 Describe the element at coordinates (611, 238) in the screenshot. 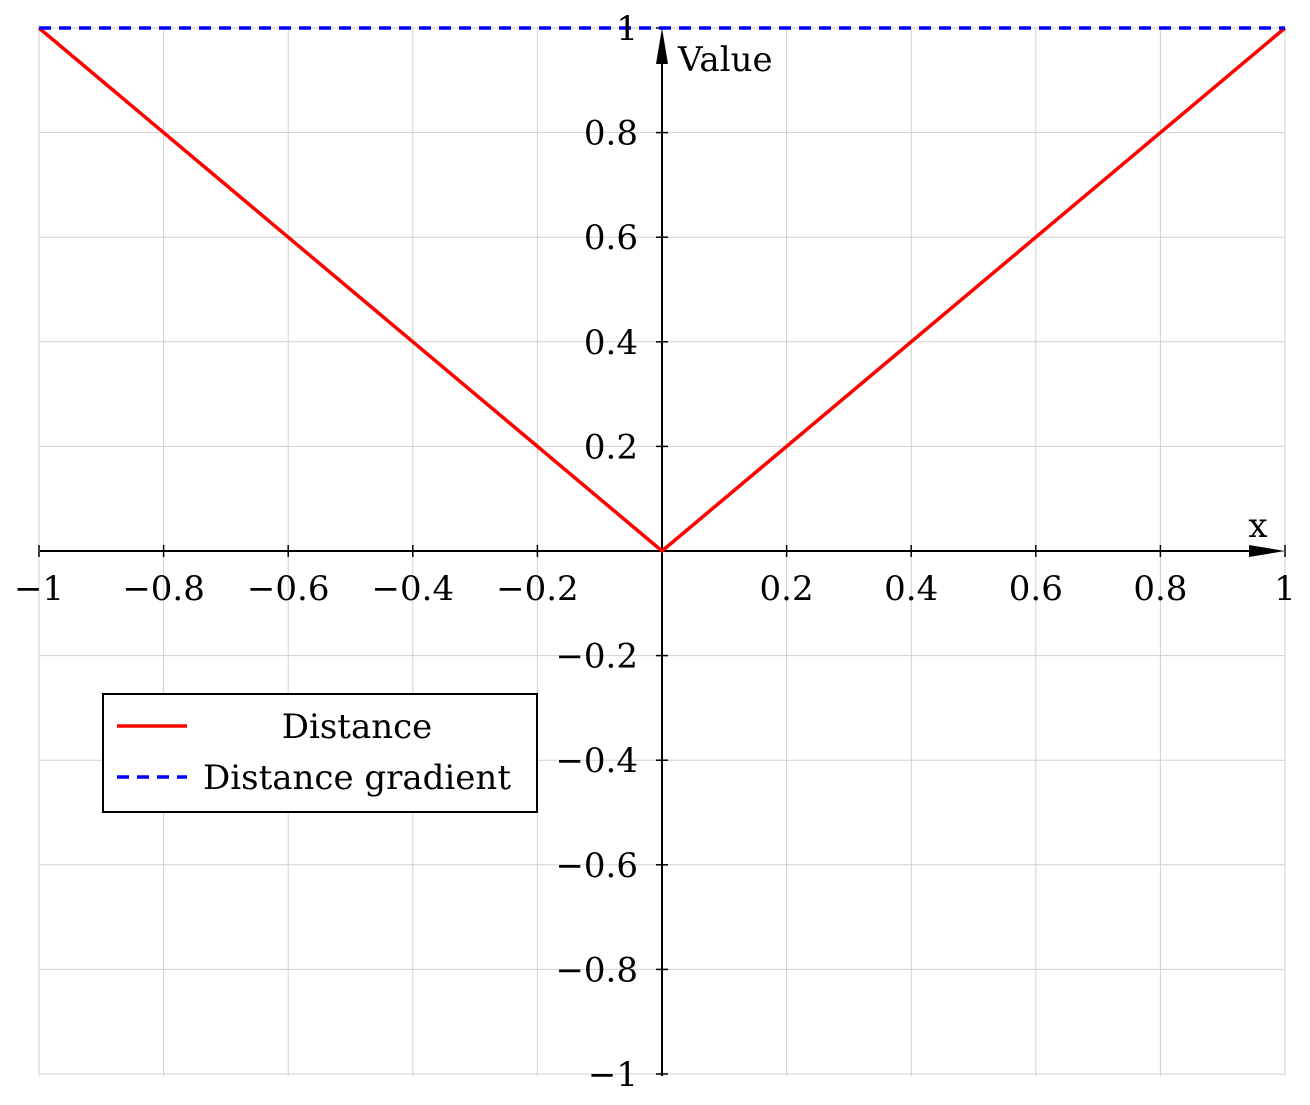

I see `y-tick-label: 0.6` at that location.